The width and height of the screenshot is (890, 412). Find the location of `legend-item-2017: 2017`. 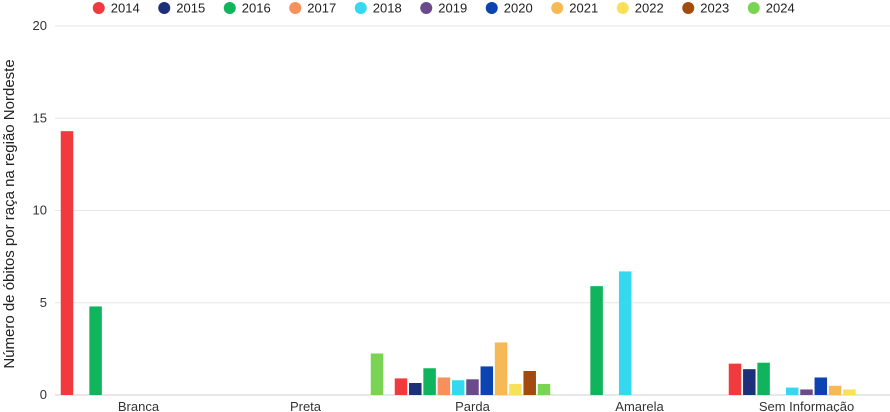

legend-item-2017: 2017 is located at coordinates (312, 8).